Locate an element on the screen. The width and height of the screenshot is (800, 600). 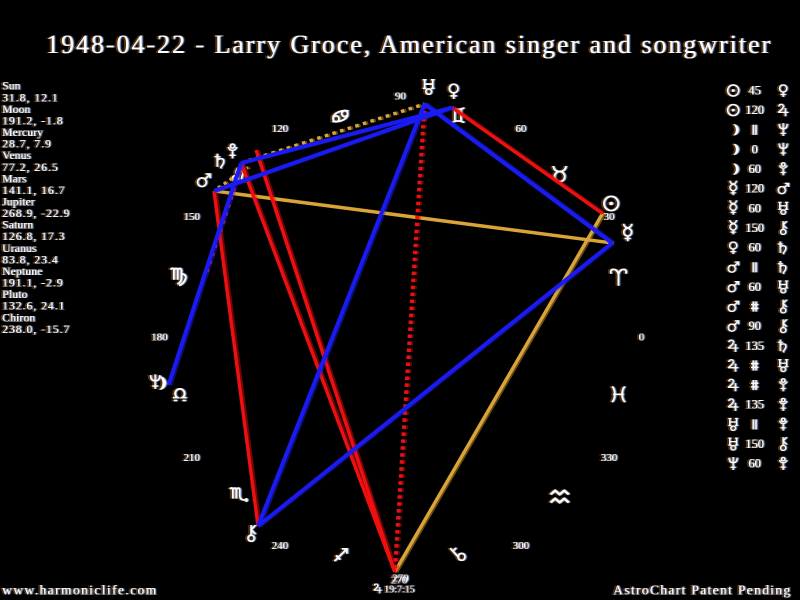
svg-text: 180 is located at coordinates (159, 338).